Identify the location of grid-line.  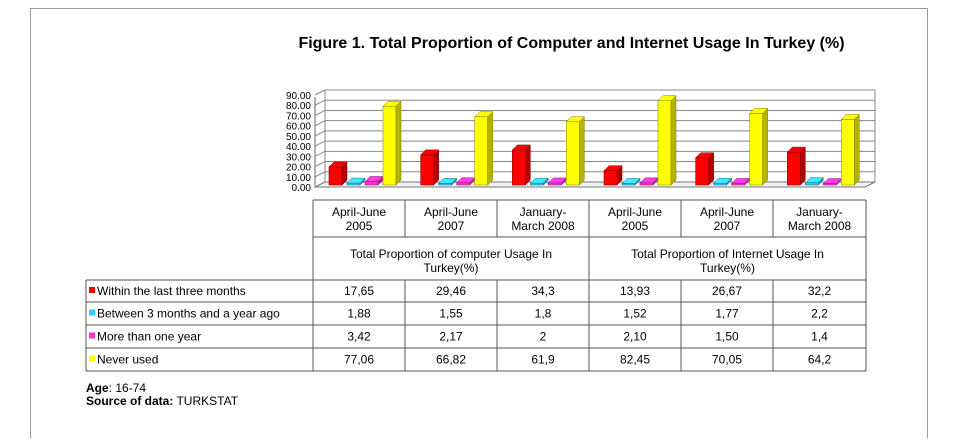
(594, 92).